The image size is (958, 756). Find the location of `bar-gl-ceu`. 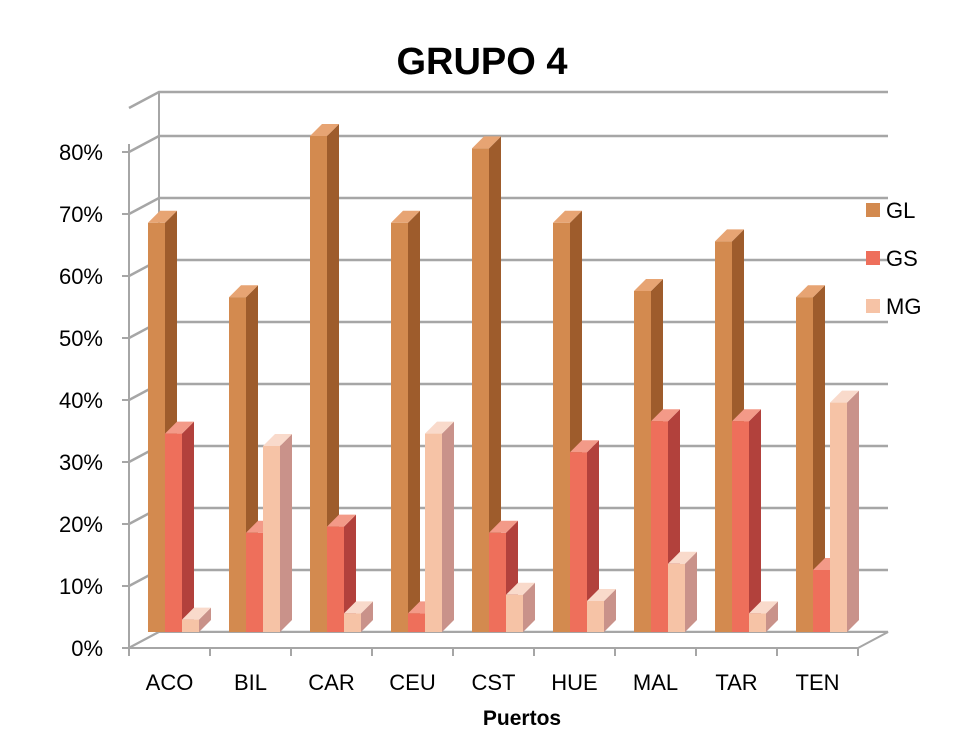

bar-gl-ceu is located at coordinates (405, 421).